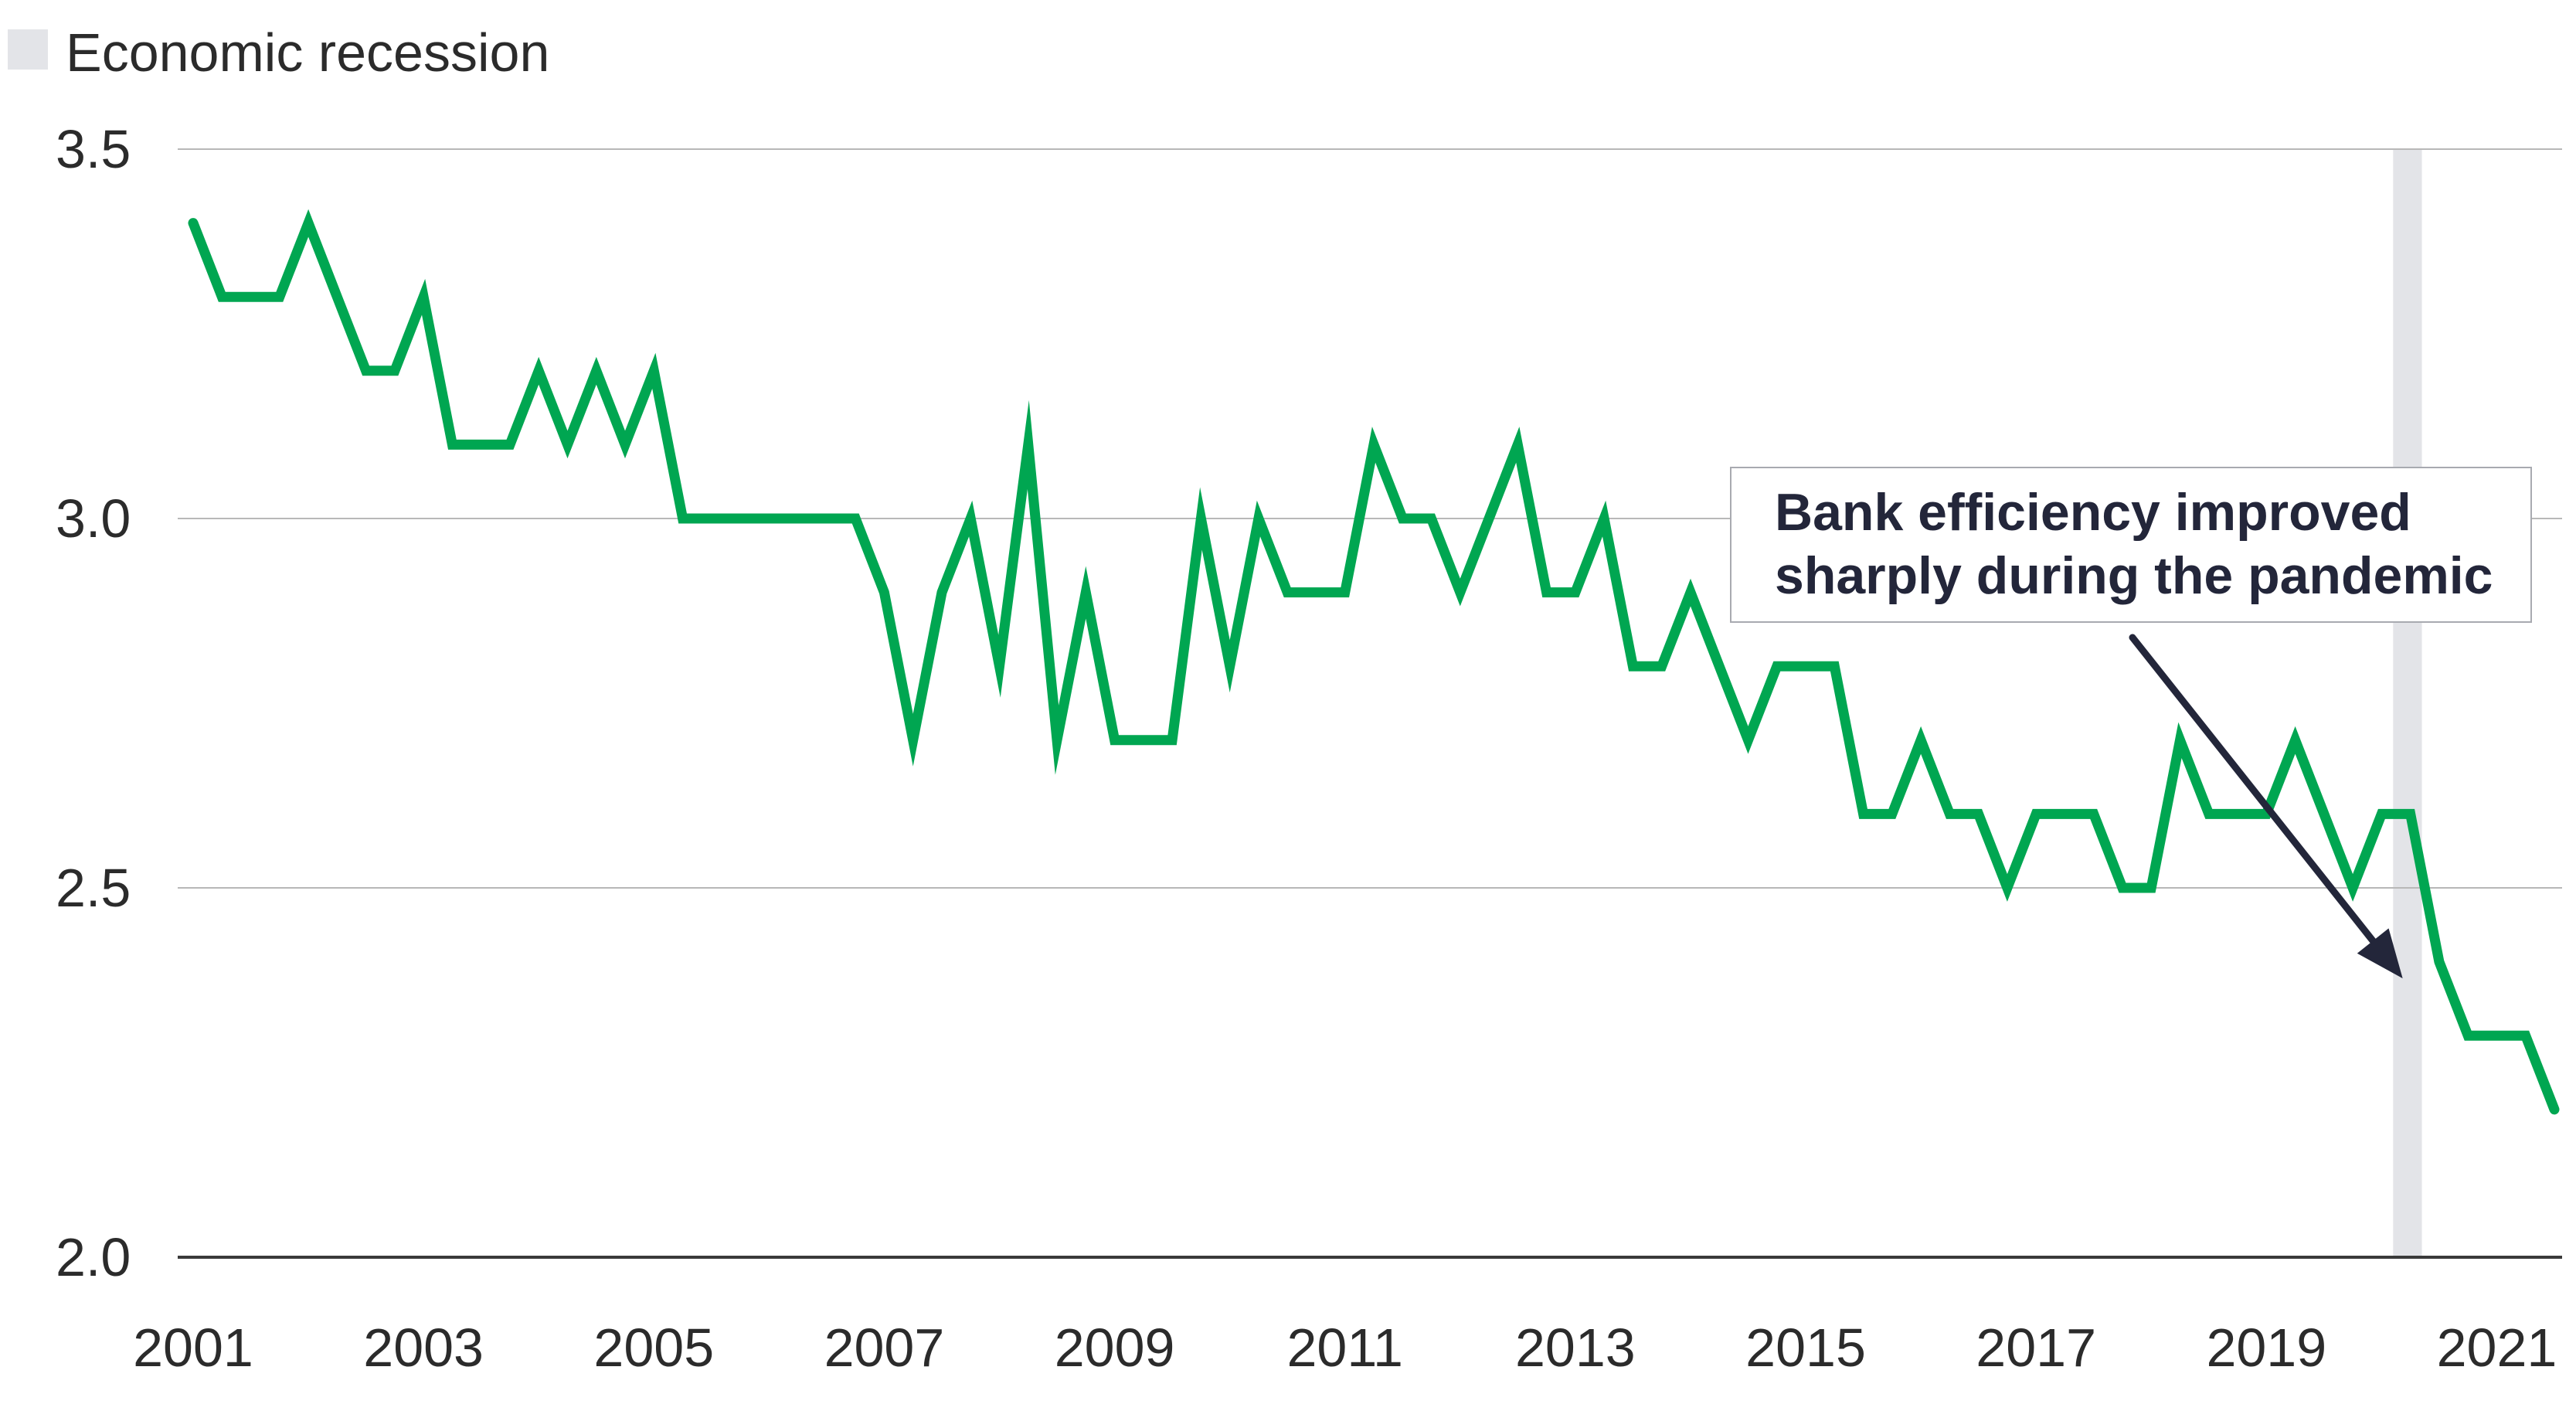 The height and width of the screenshot is (1411, 2576). I want to click on recession-bands, so click(2407, 703).